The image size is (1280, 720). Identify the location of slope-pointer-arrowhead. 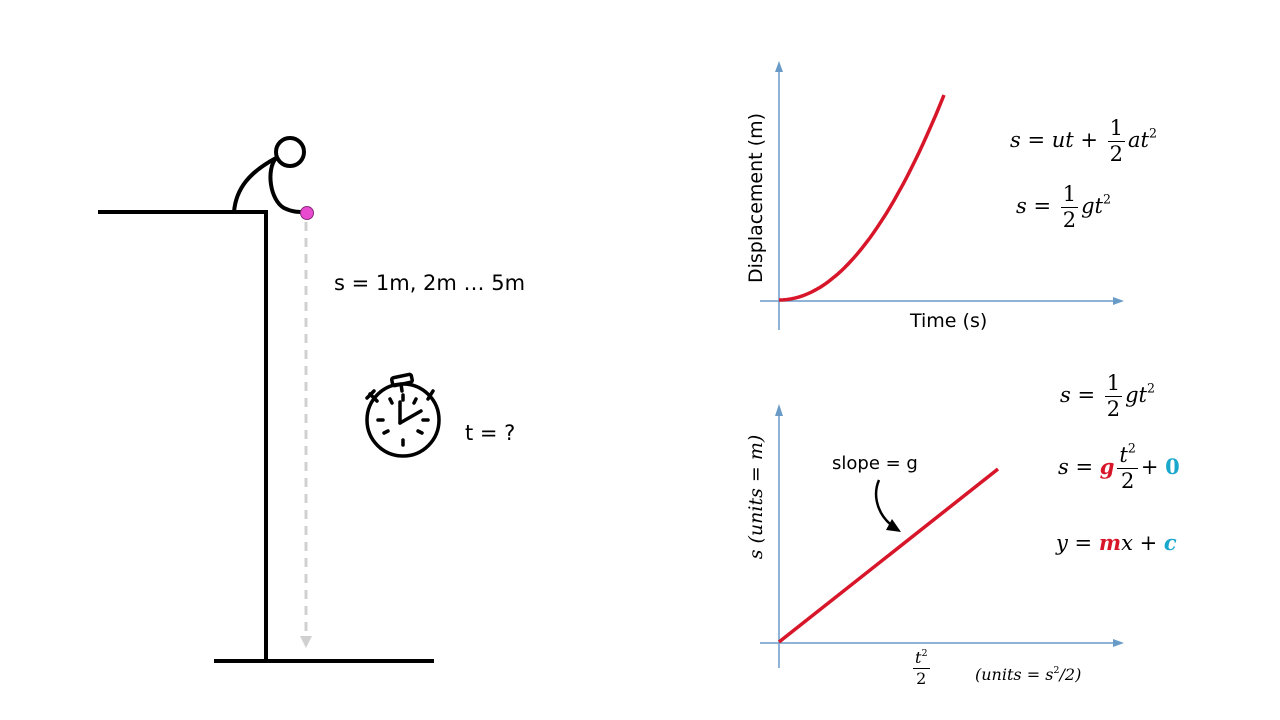
(893, 525).